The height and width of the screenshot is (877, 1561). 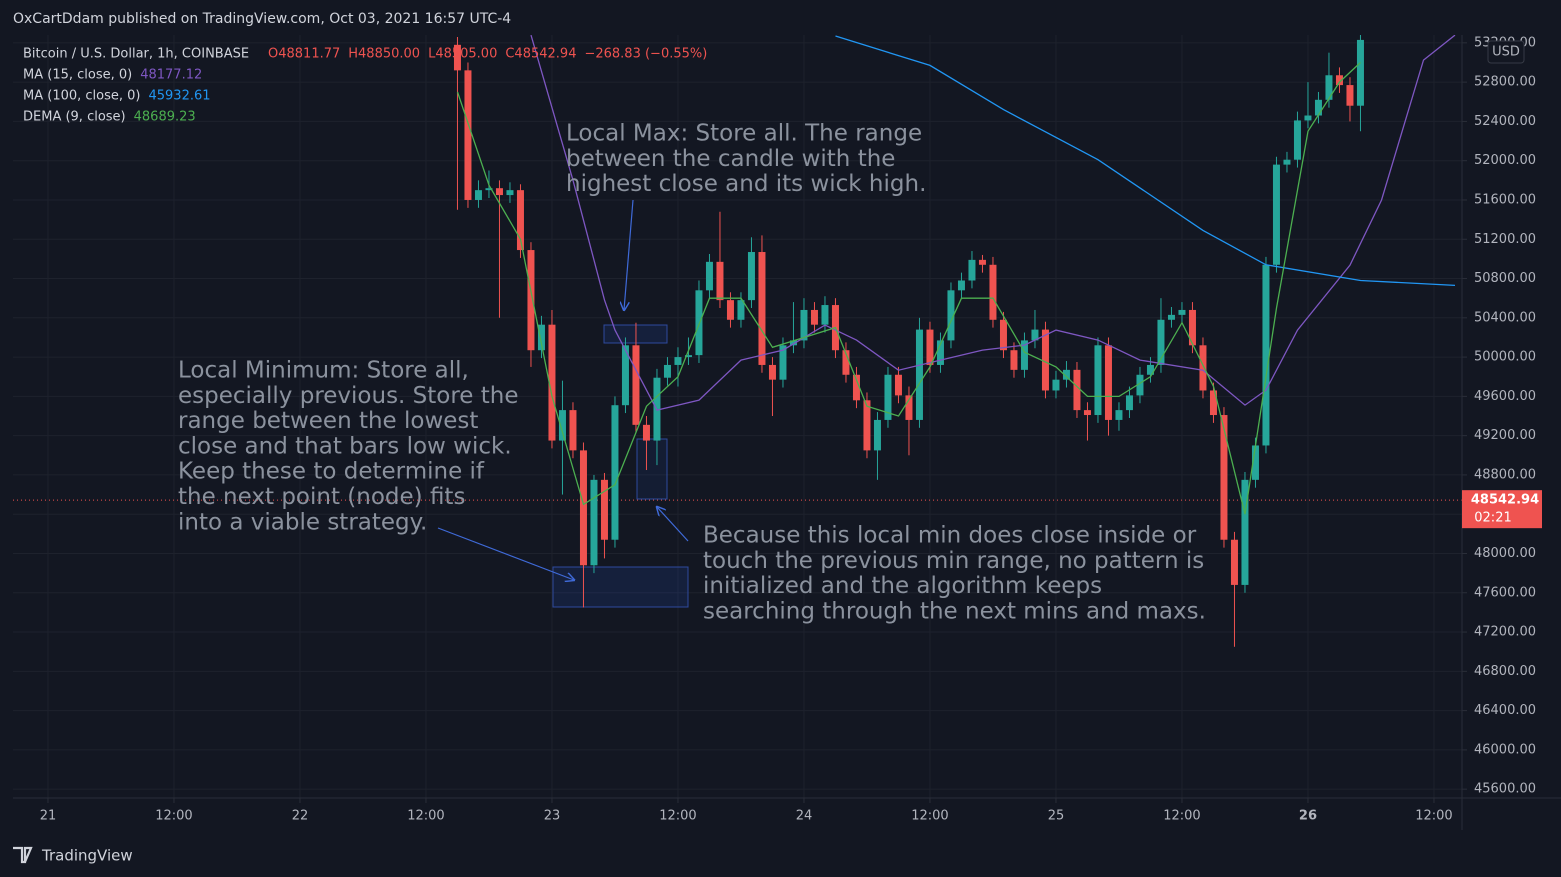 I want to click on y-tick-label: 50400.00, so click(x=1505, y=317).